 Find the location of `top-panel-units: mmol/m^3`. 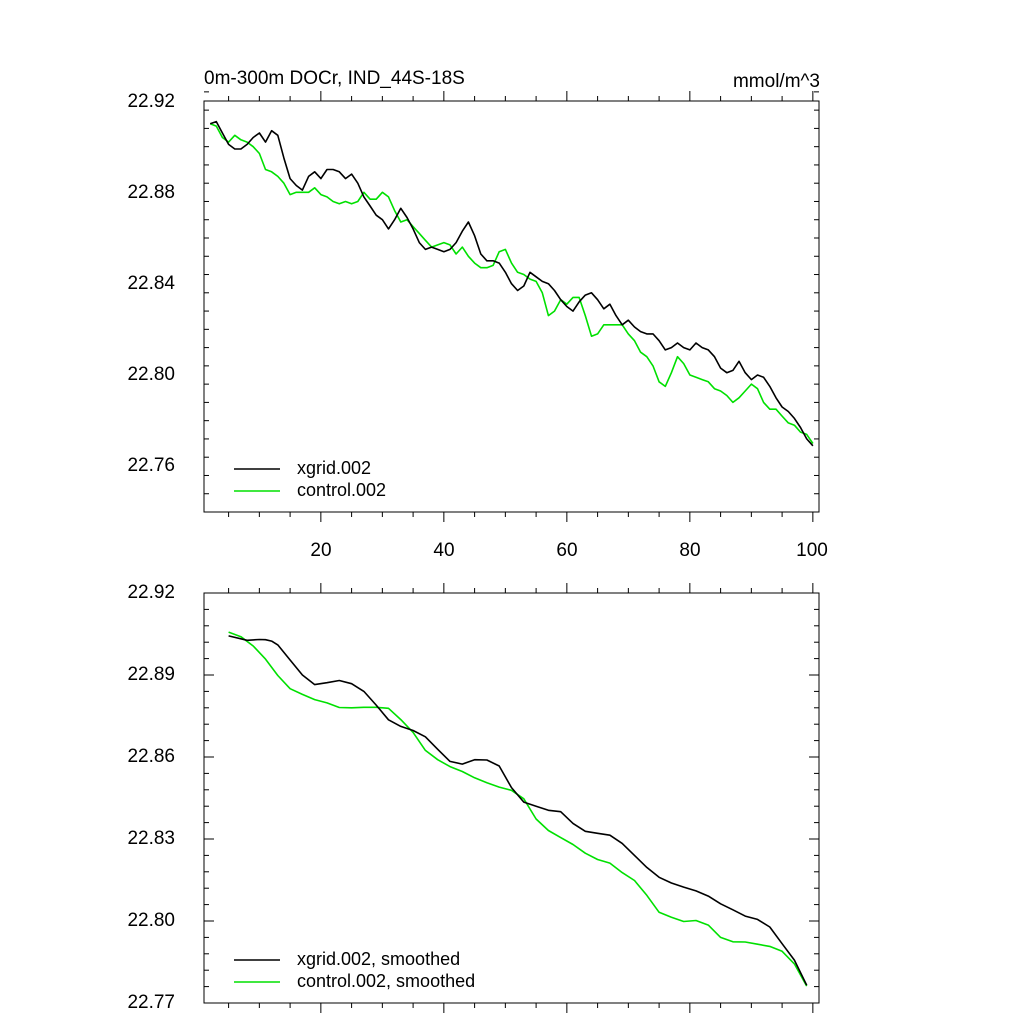

top-panel-units: mmol/m^3 is located at coordinates (776, 81).